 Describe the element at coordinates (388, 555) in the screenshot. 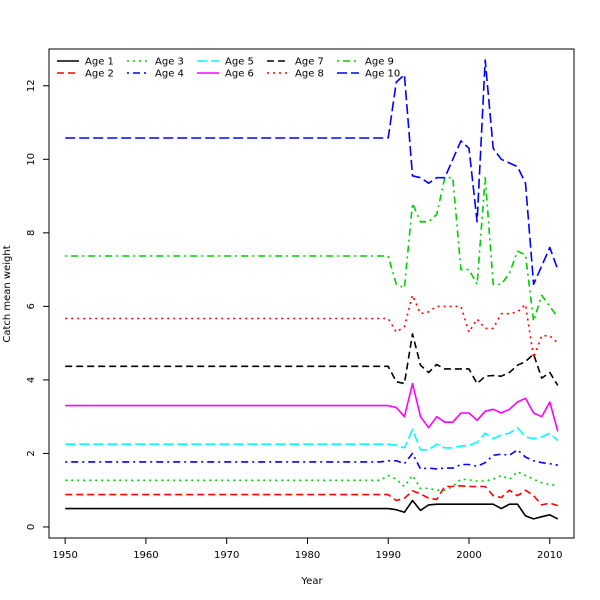

I see `x-tick-label: 1990` at that location.